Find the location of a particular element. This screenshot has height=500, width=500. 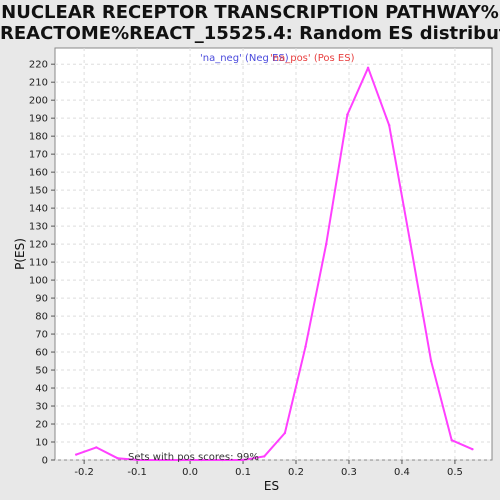

y-tick-label: 10 is located at coordinates (41, 443).